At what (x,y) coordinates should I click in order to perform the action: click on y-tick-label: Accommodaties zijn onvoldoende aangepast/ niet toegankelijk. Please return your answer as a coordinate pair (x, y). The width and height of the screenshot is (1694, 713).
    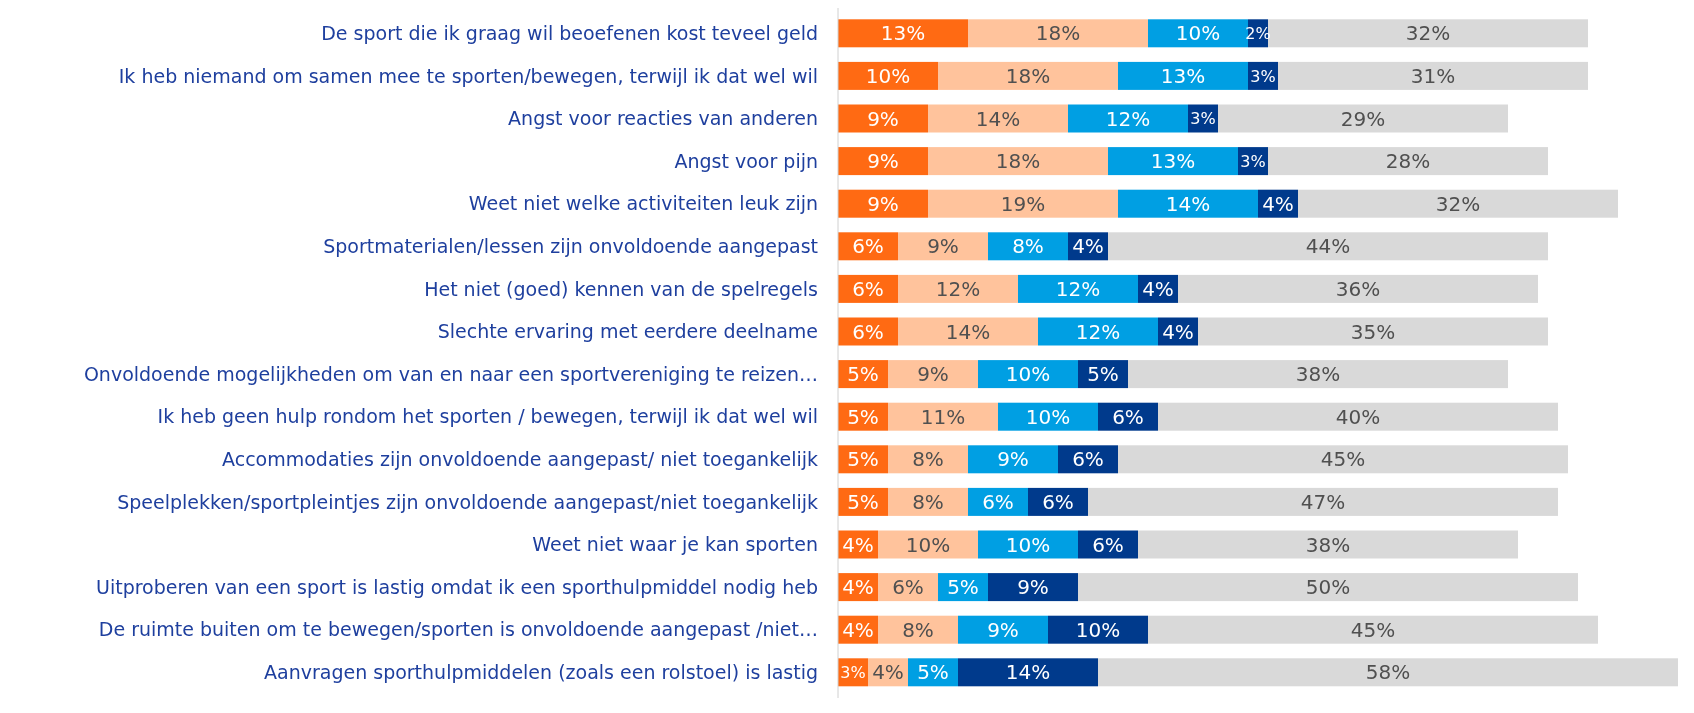
    Looking at the image, I should click on (520, 458).